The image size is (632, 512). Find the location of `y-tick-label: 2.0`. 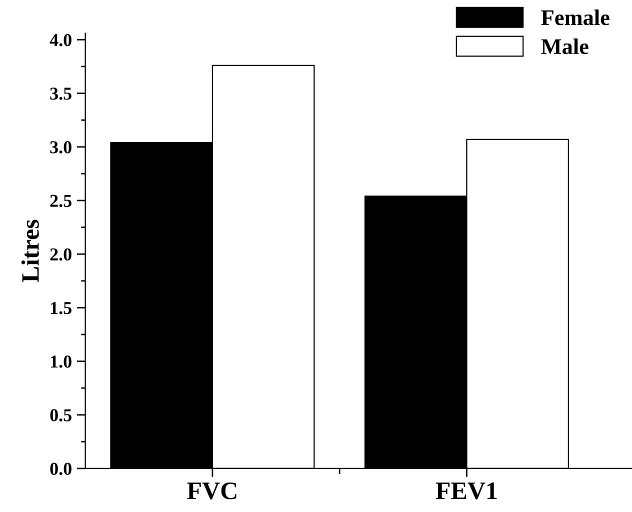

y-tick-label: 2.0 is located at coordinates (61, 254).